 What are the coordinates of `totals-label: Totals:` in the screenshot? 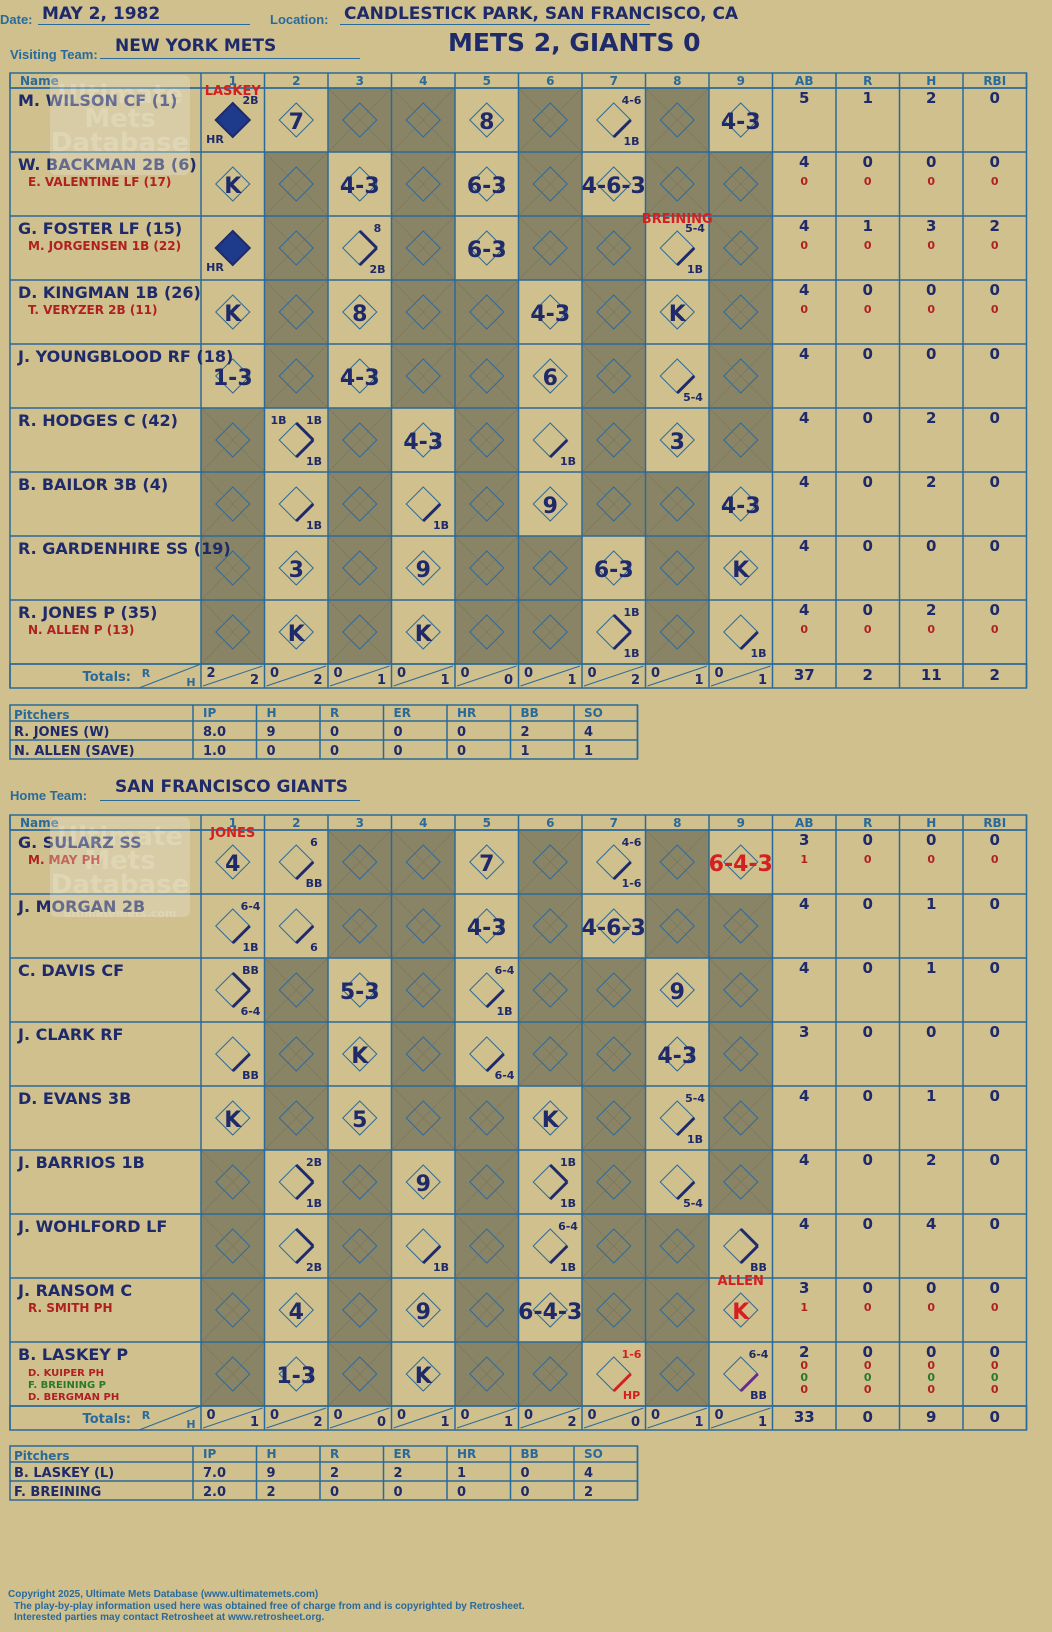 It's located at (107, 677).